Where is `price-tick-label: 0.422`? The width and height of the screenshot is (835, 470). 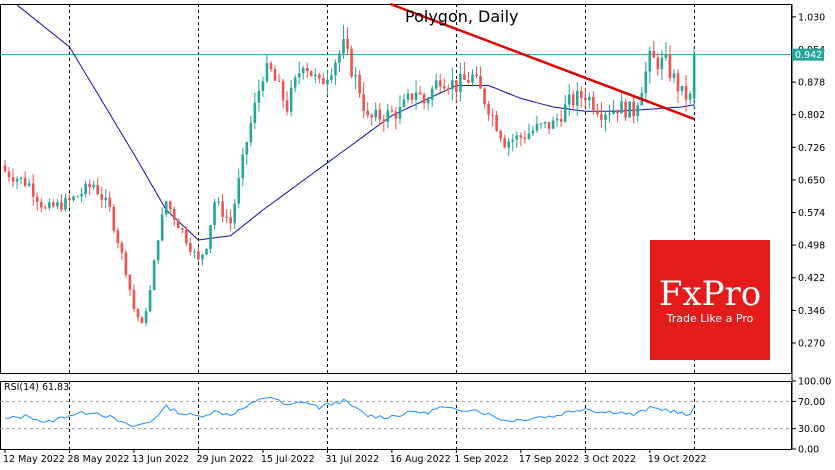 price-tick-label: 0.422 is located at coordinates (811, 278).